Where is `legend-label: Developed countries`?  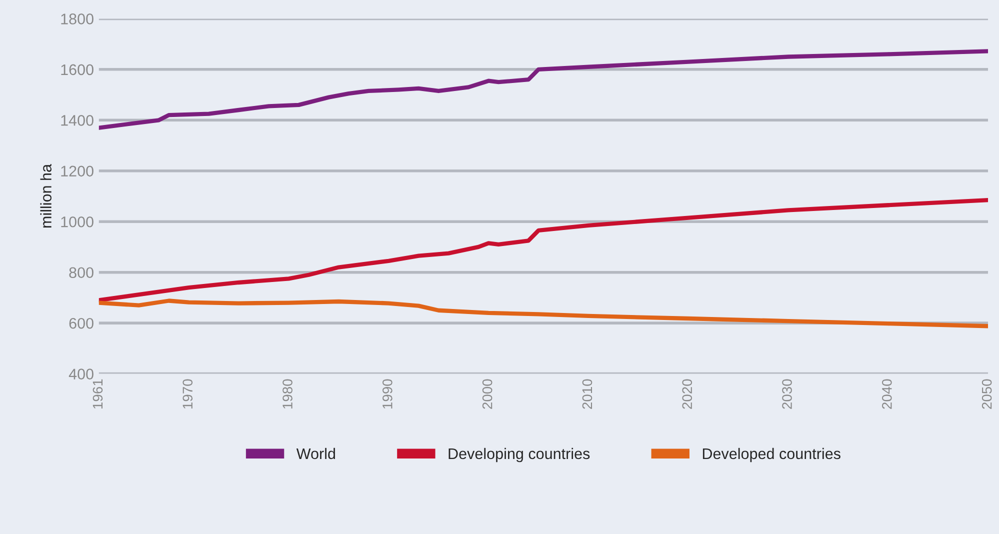 legend-label: Developed countries is located at coordinates (771, 455).